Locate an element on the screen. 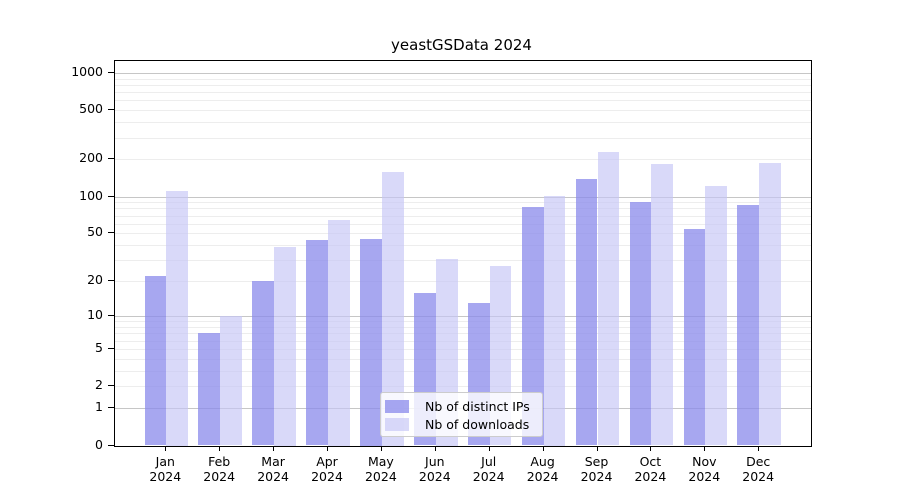 The image size is (900, 500). bar-nb-of-downloads-sep-2024 is located at coordinates (608, 298).